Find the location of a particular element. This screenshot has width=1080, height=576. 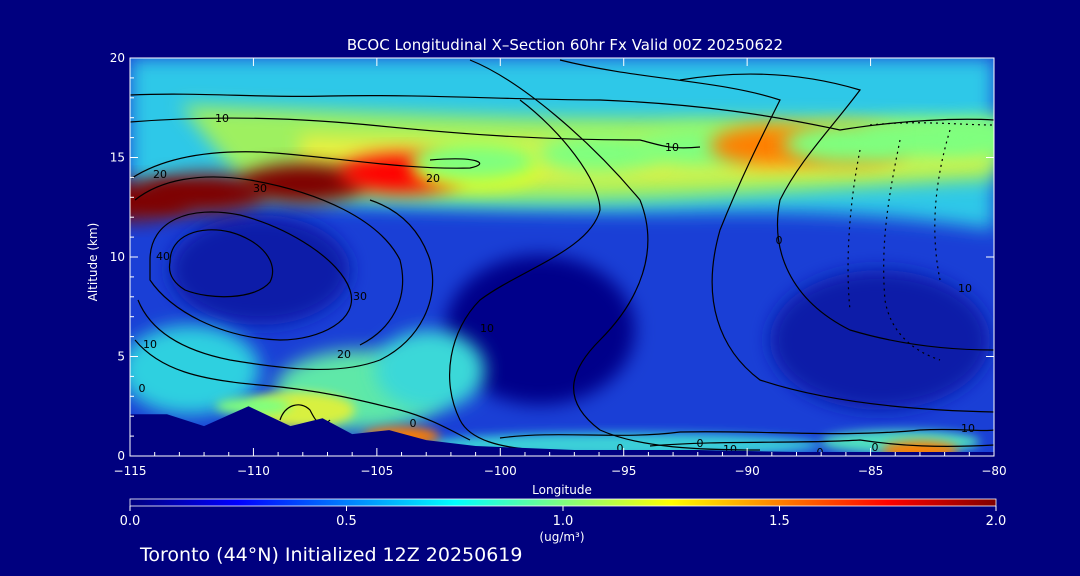

y-axis-label: Altitude (km) is located at coordinates (93, 262).